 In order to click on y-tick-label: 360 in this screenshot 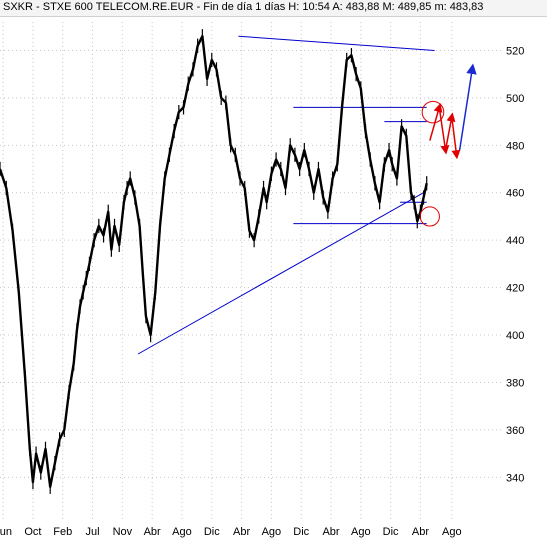, I will do `click(515, 431)`.